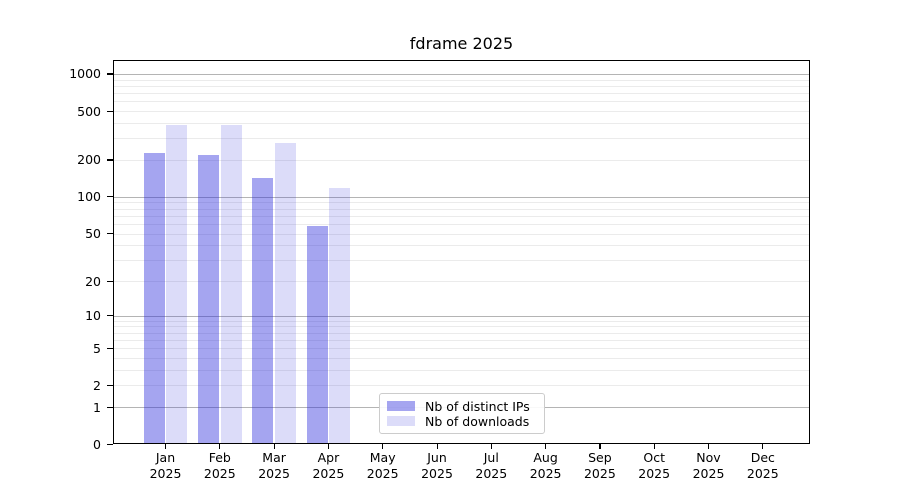 The height and width of the screenshot is (500, 900). What do you see at coordinates (89, 197) in the screenshot?
I see `y-tick-label: 100` at bounding box center [89, 197].